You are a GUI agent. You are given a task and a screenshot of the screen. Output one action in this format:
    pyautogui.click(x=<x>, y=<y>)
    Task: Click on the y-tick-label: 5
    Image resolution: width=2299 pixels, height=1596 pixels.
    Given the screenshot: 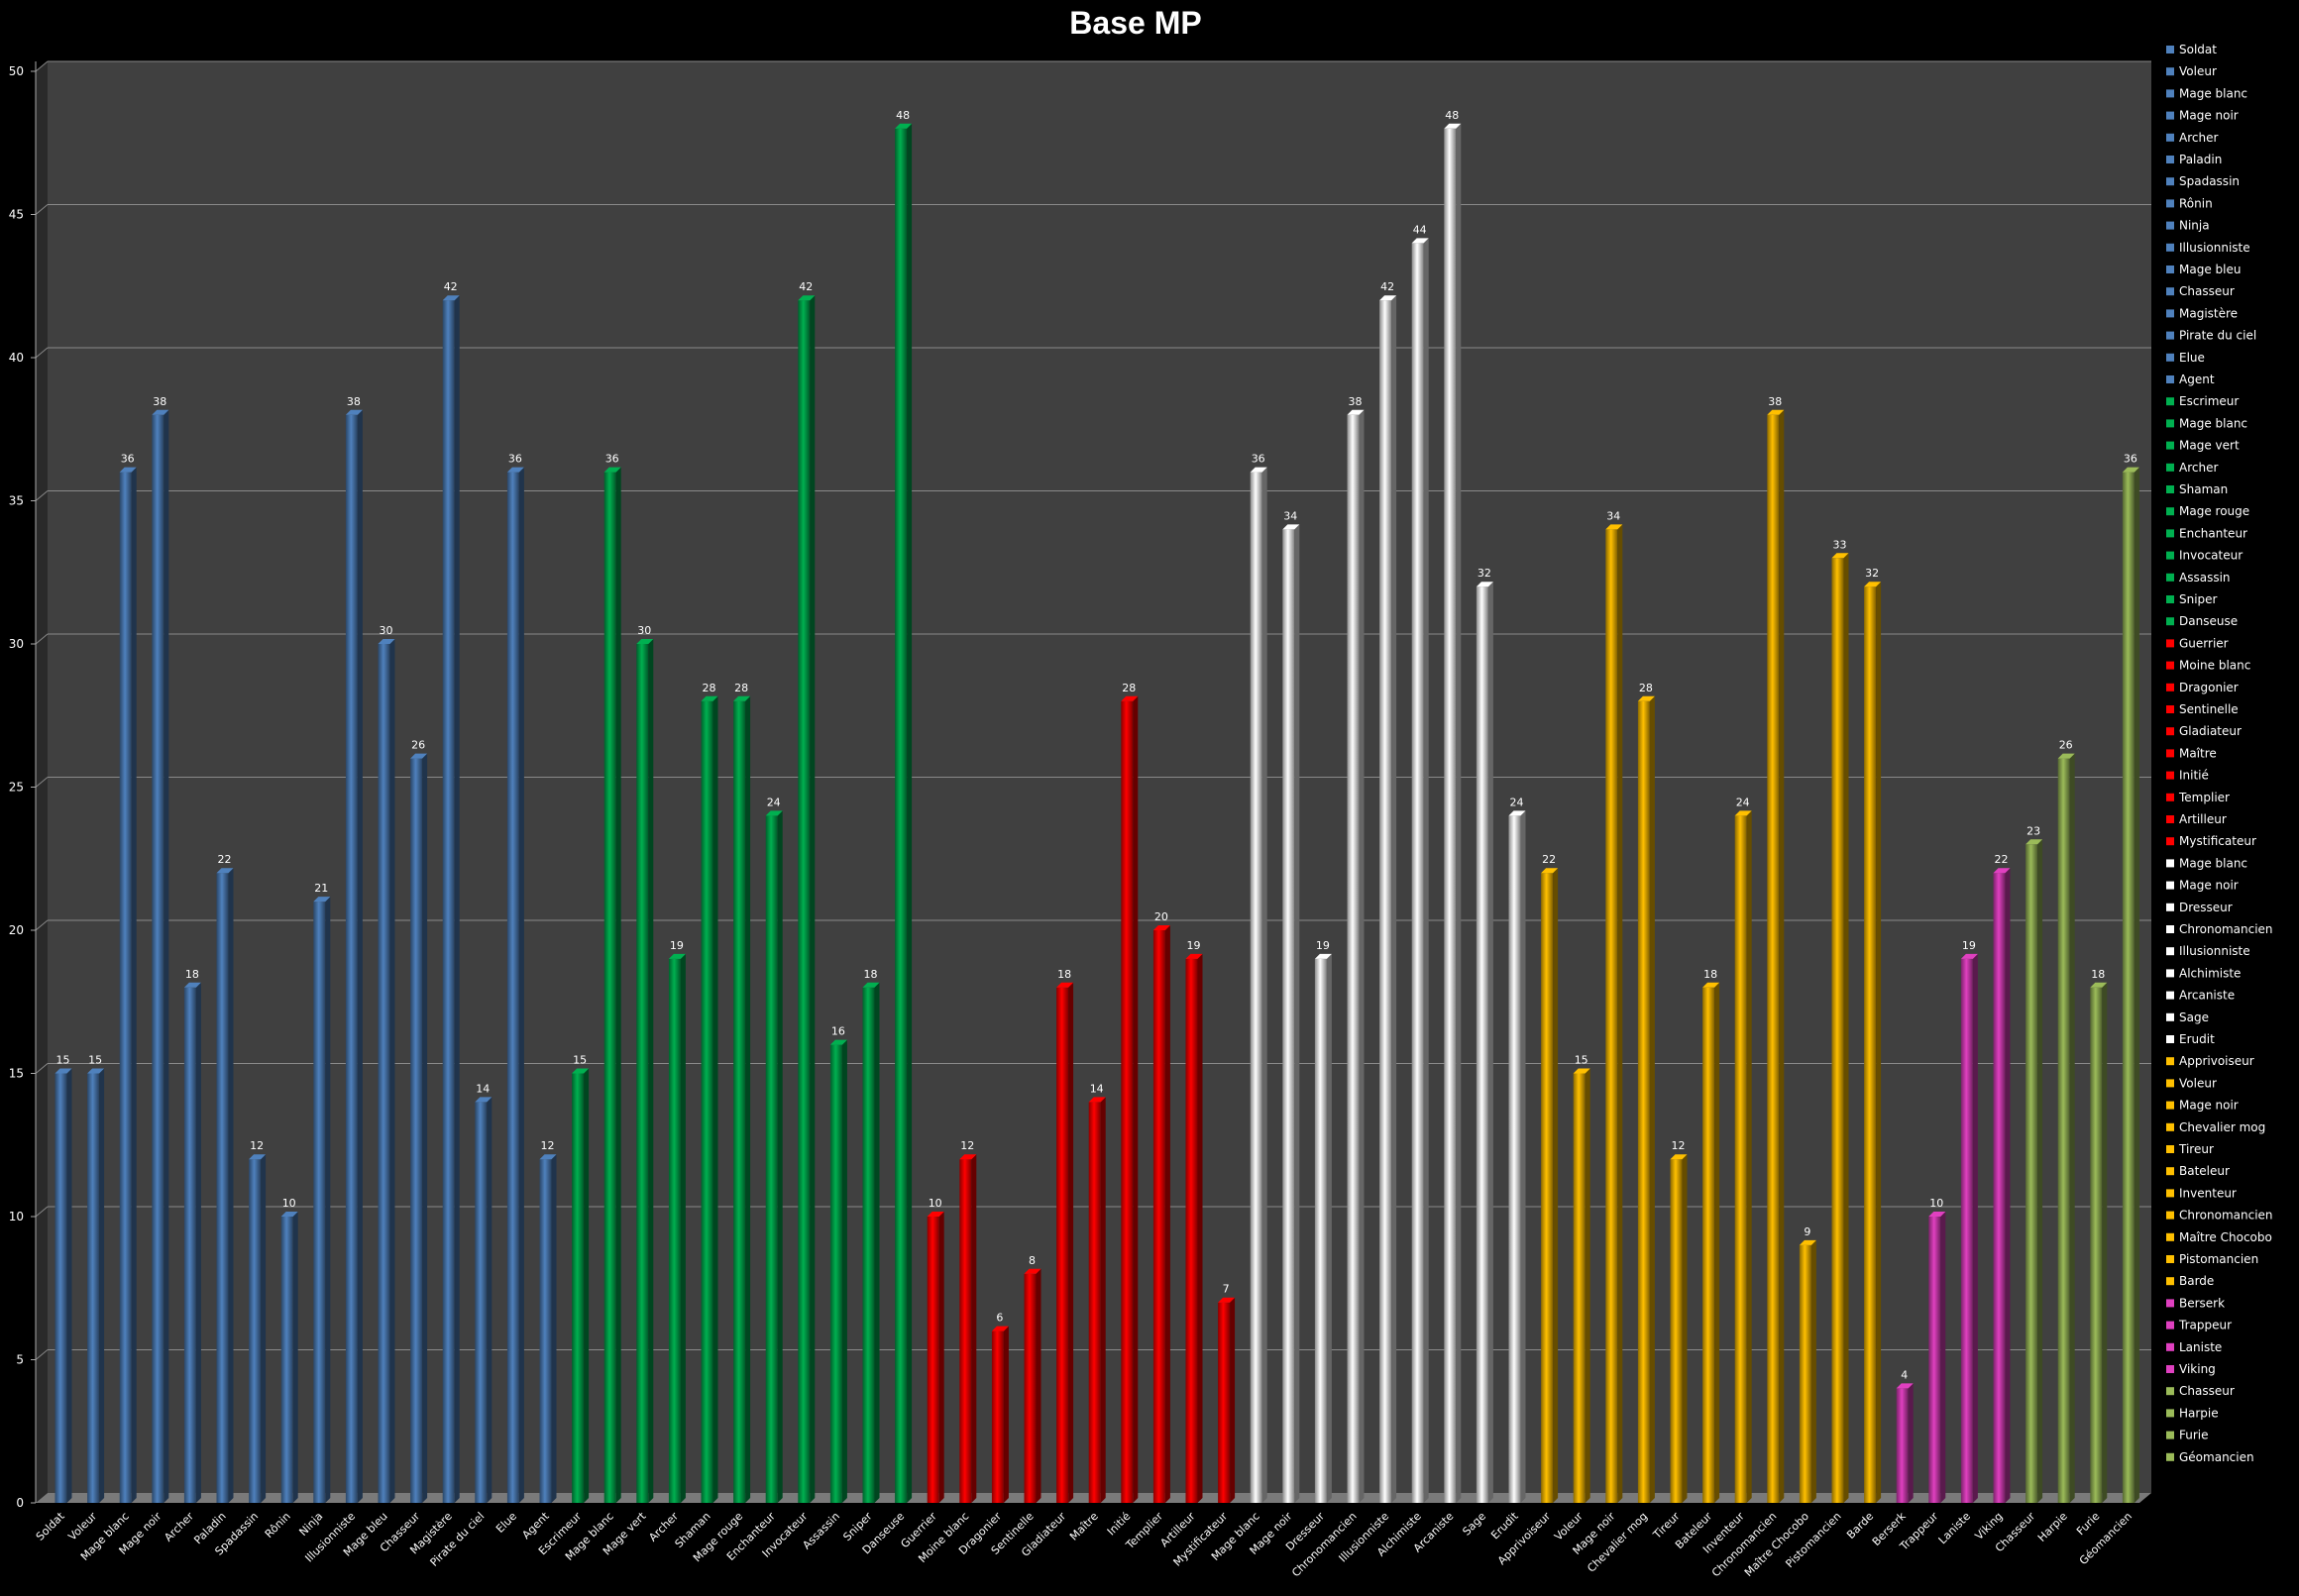 What is the action you would take?
    pyautogui.click(x=20, y=1360)
    